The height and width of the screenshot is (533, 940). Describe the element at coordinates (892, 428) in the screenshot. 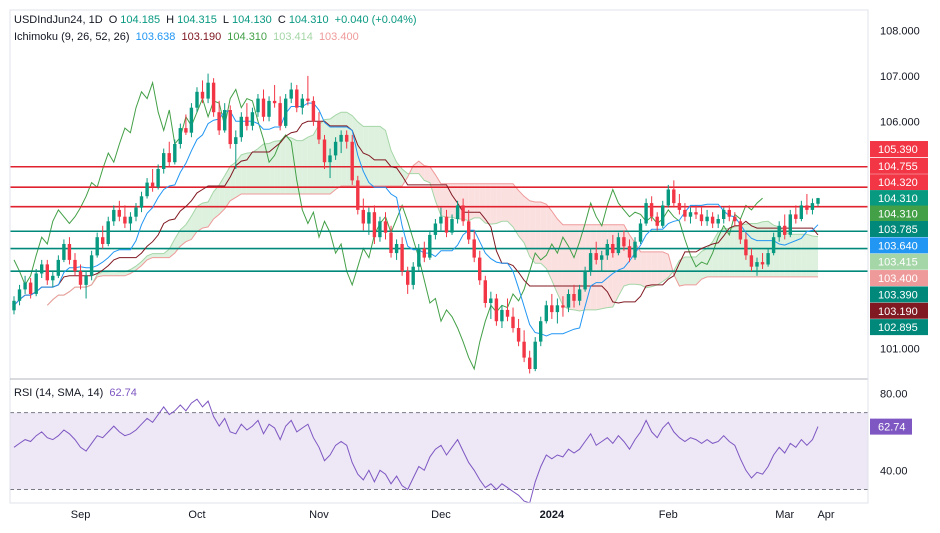

I see `rsi-value-tag-label: 62.74` at that location.